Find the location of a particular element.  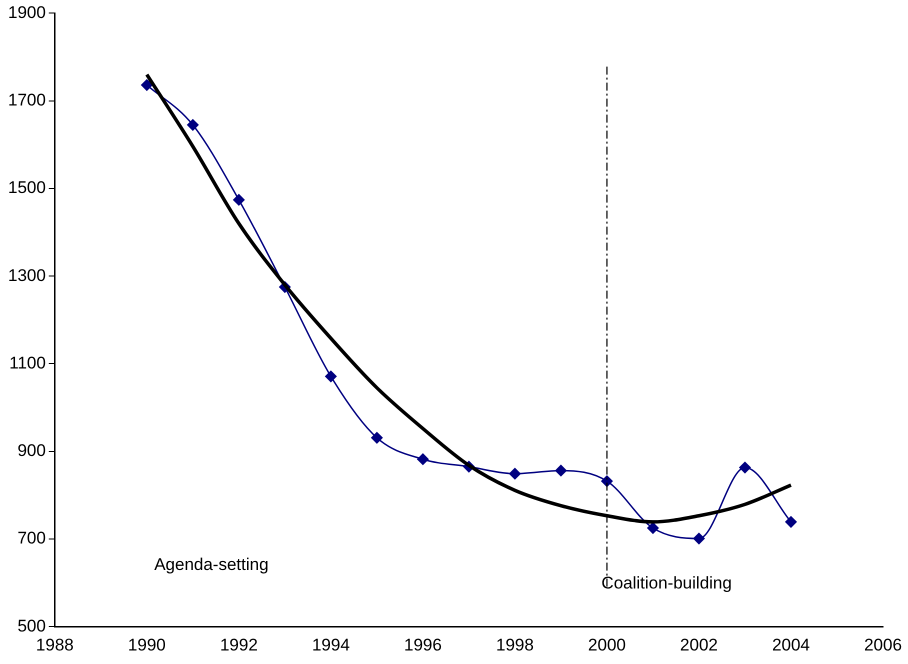

x-tick-label: 1998 is located at coordinates (515, 644).